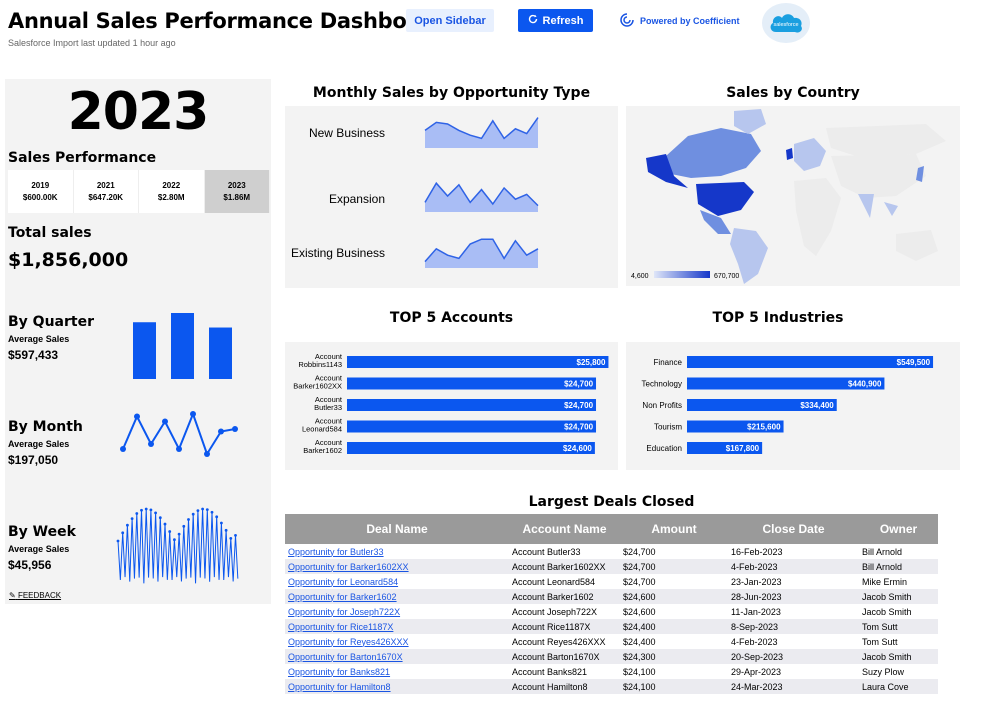 This screenshot has height=708, width=984. What do you see at coordinates (40, 185) in the screenshot?
I see `year-tab-year: 2019` at bounding box center [40, 185].